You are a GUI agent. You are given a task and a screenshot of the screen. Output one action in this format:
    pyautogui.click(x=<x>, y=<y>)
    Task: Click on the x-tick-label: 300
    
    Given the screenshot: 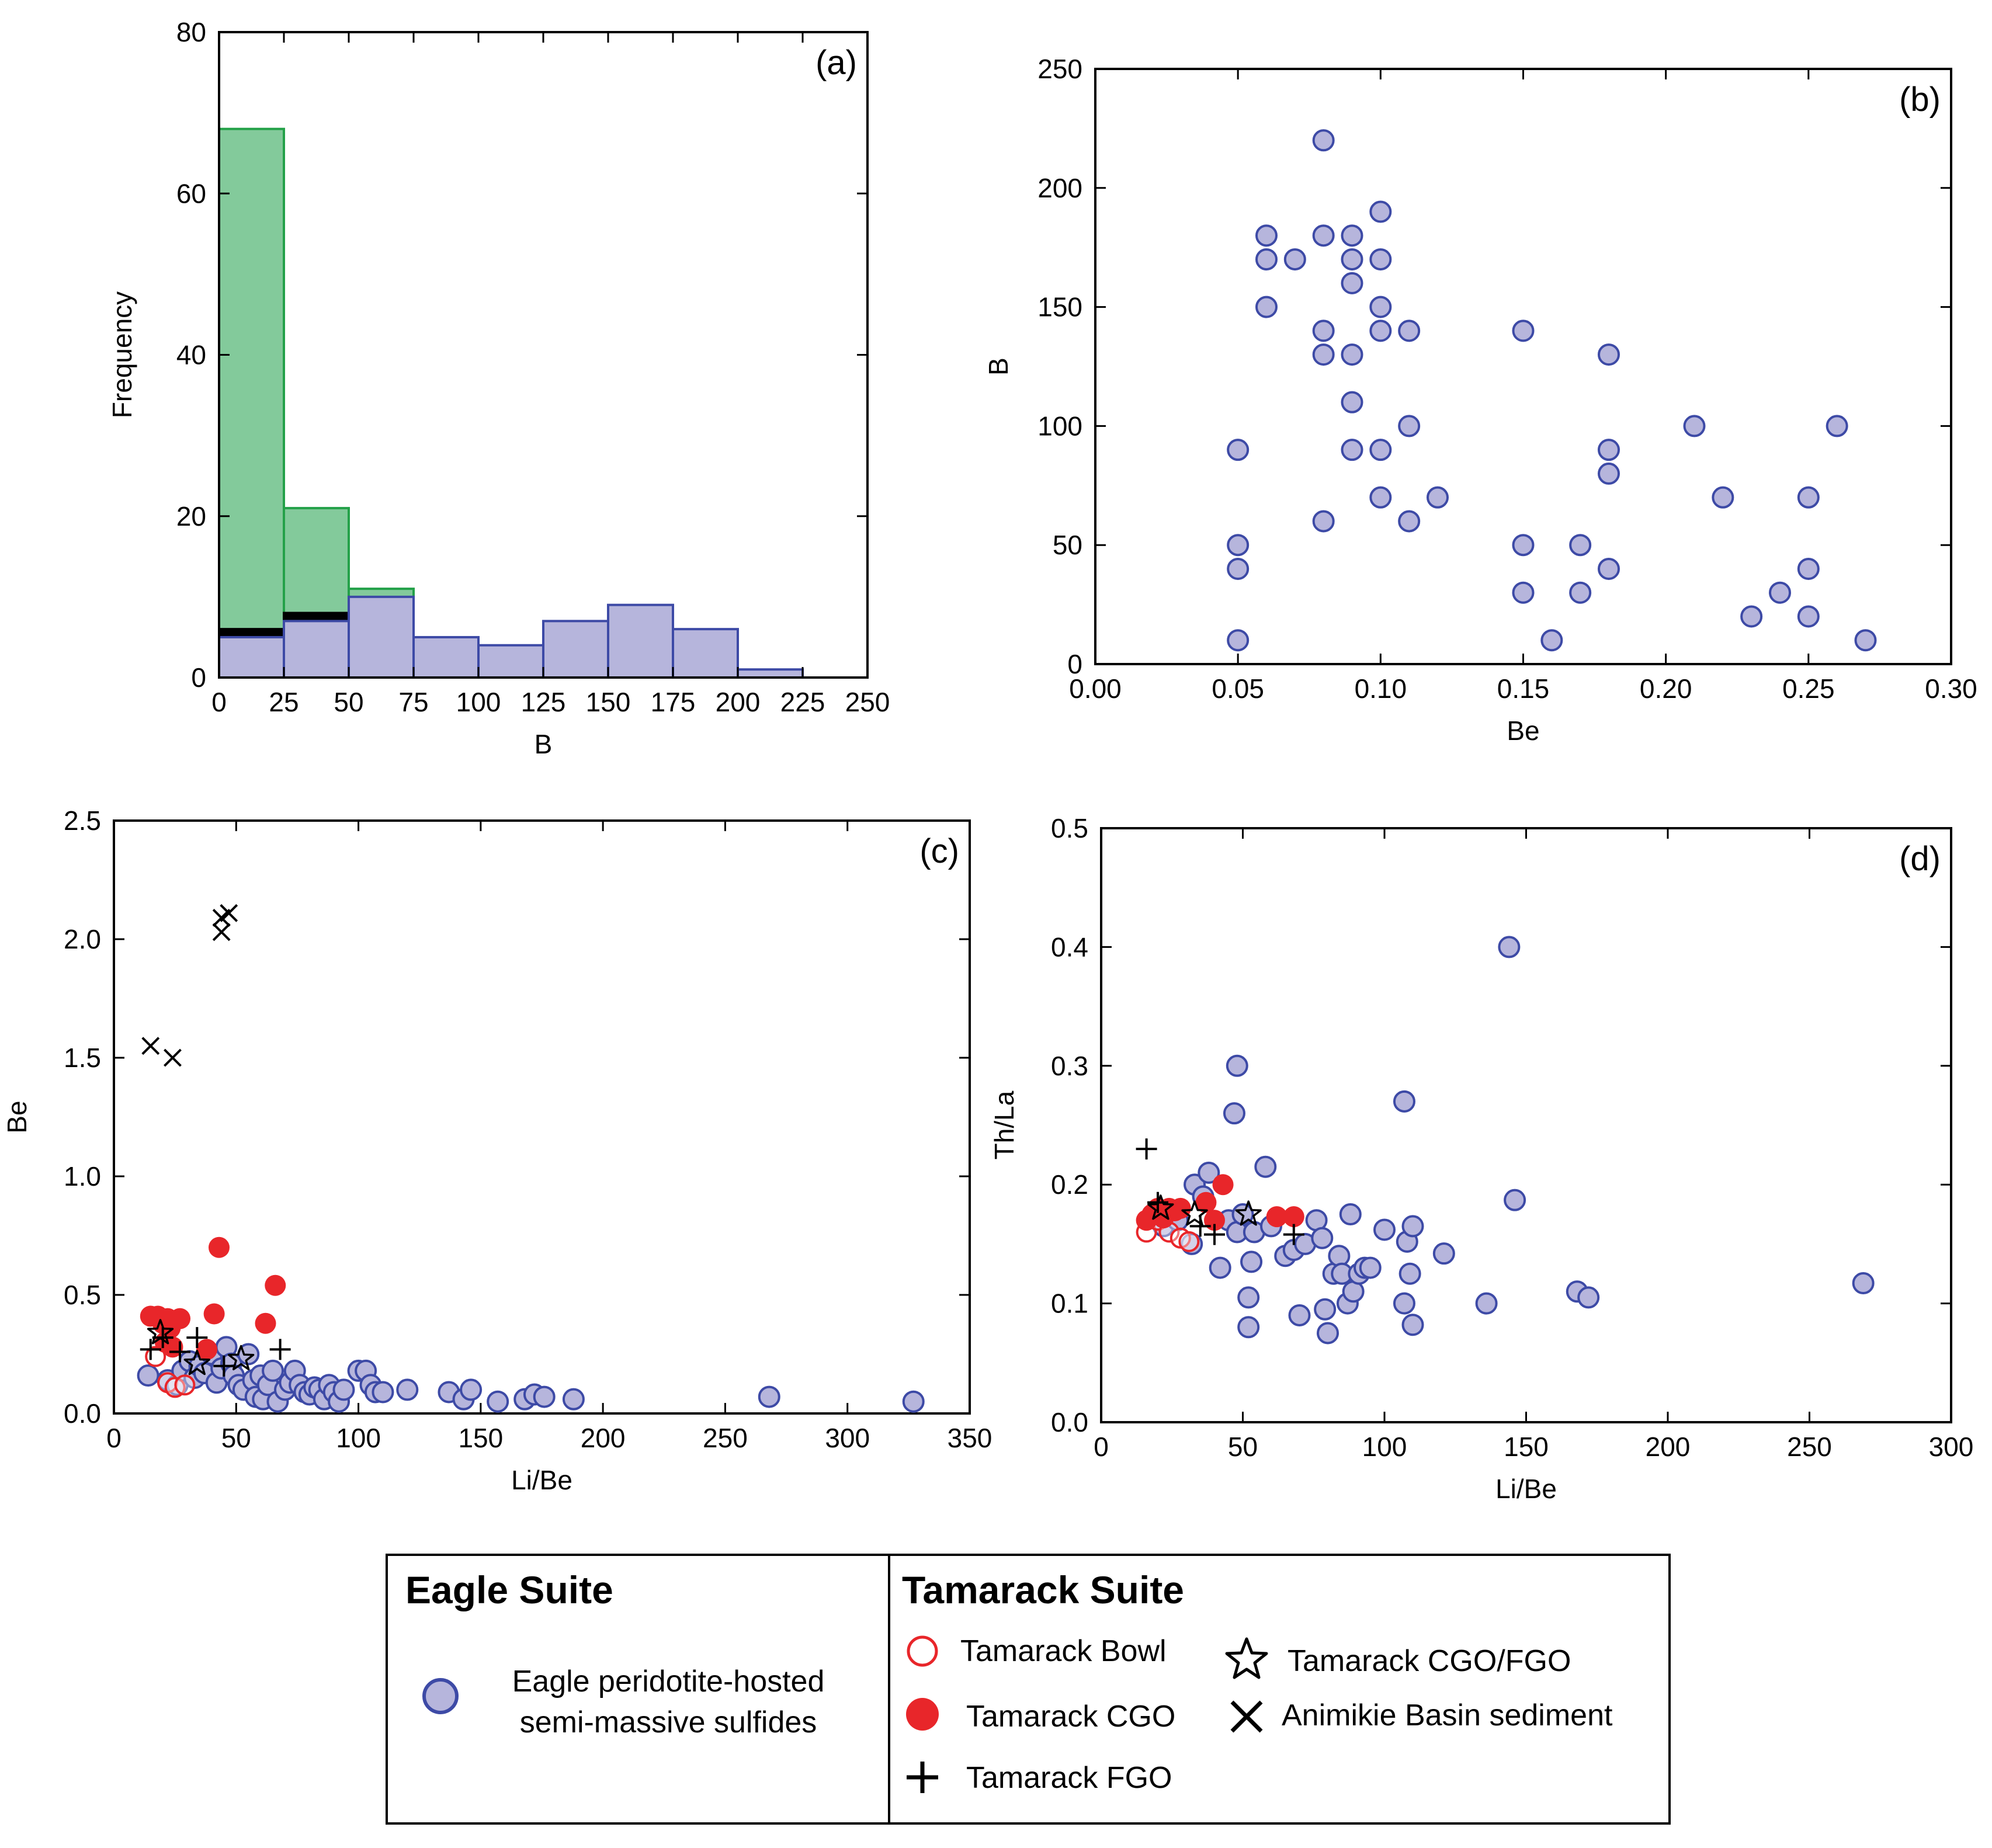 What is the action you would take?
    pyautogui.click(x=1951, y=1447)
    